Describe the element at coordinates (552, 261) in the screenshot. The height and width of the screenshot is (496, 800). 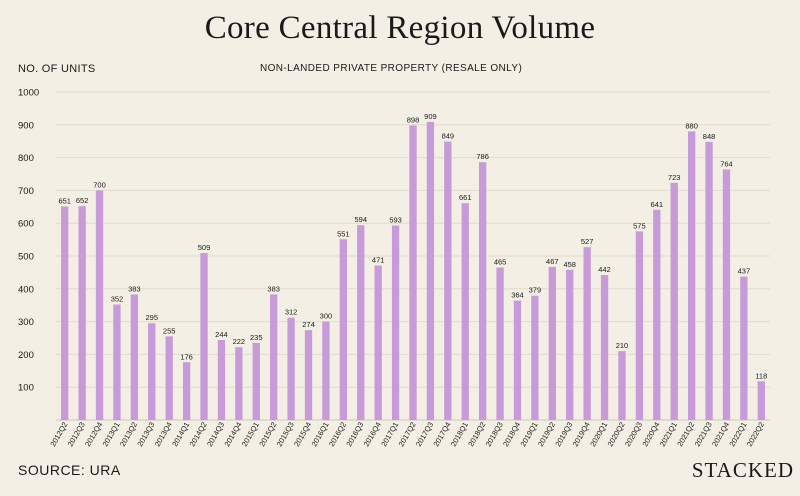
I see `data-label: 467` at that location.